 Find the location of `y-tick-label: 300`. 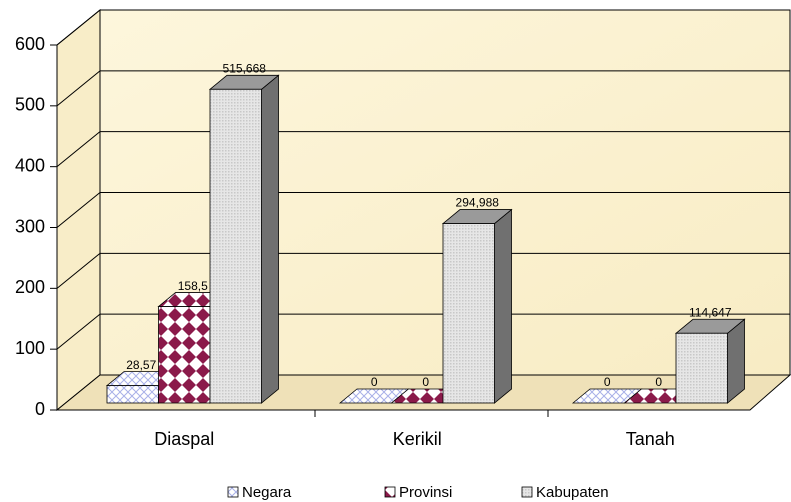

y-tick-label: 300 is located at coordinates (30, 226).